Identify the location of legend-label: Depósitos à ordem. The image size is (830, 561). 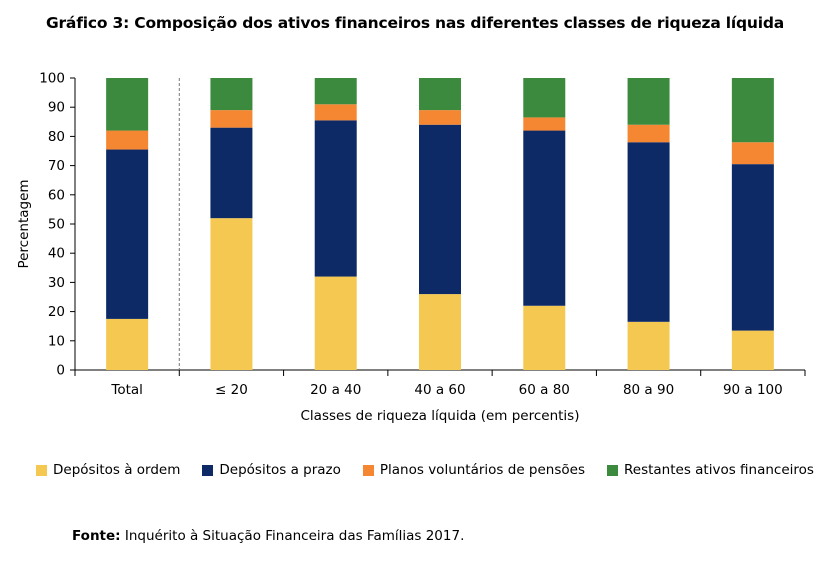
(117, 470).